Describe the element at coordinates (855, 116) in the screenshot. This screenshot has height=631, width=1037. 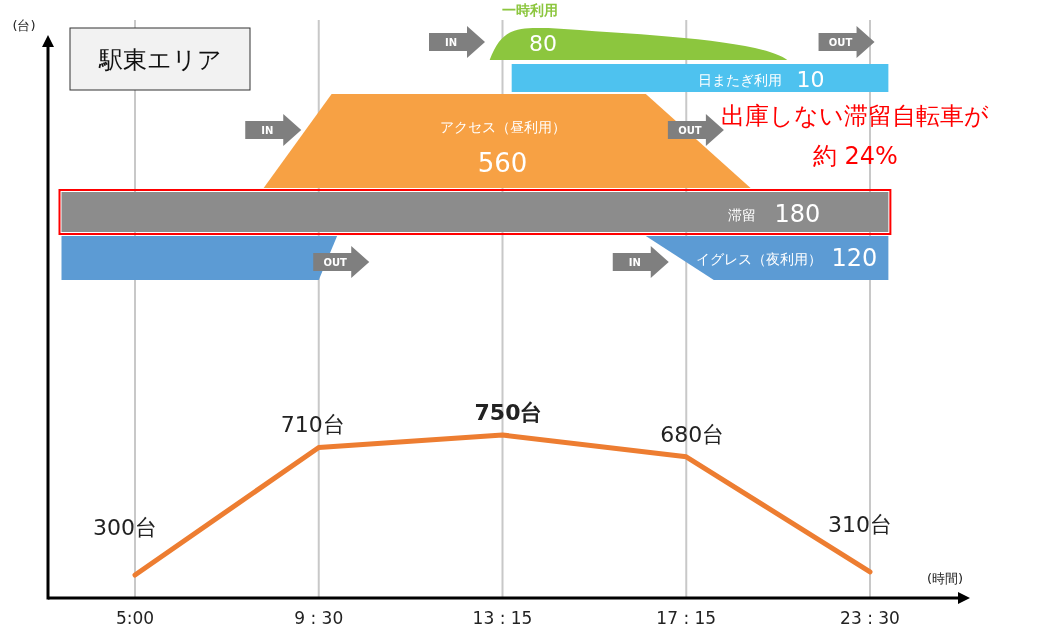
I see `text: 出庫しない滞留自転車が` at that location.